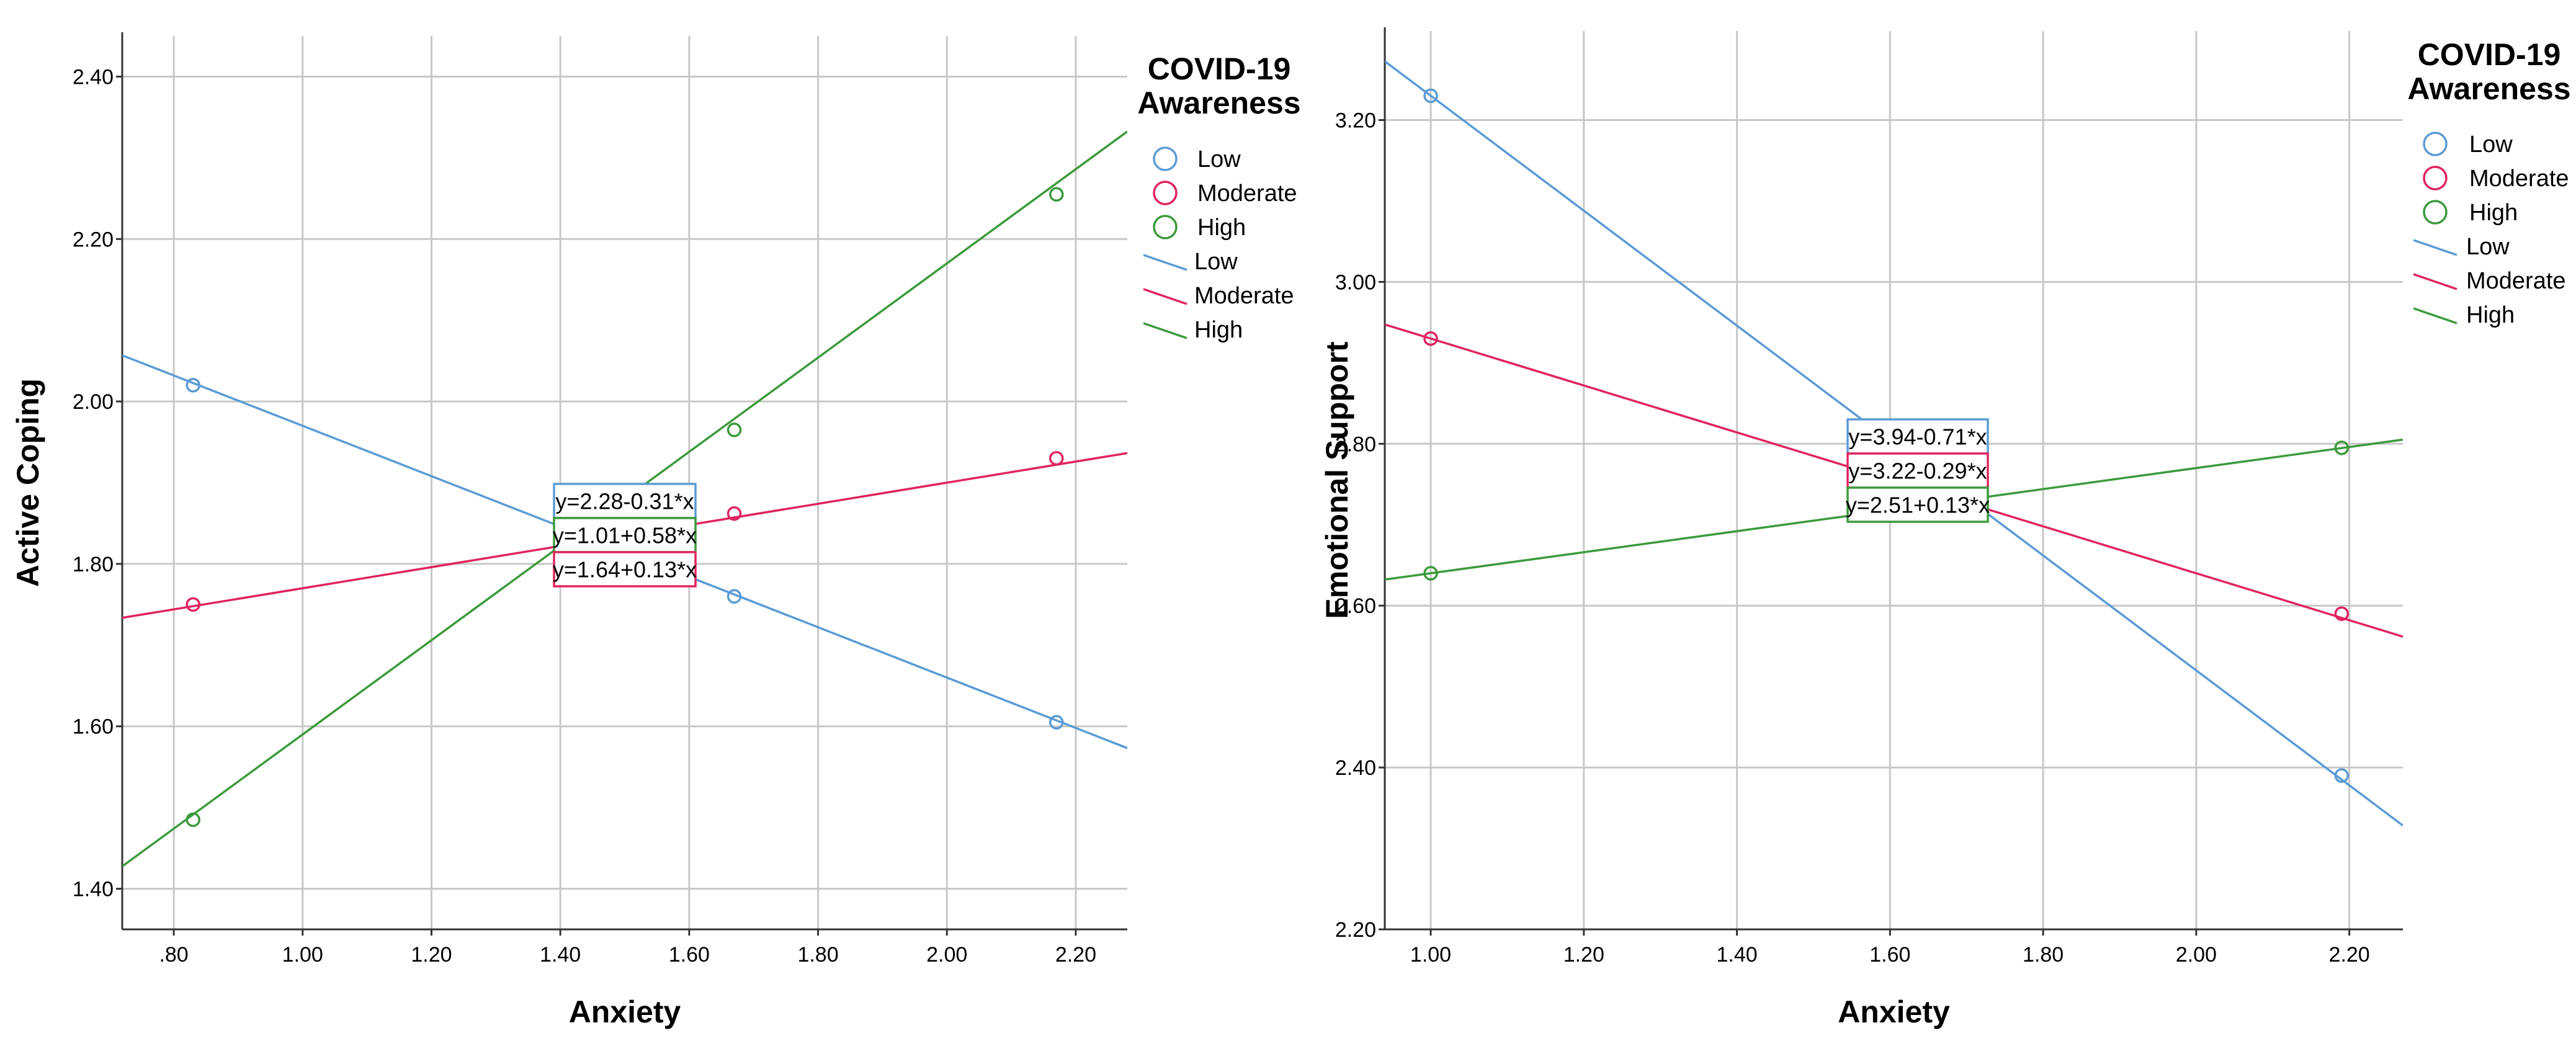 The width and height of the screenshot is (2576, 1046). I want to click on equation-label-high: y=1.01+0.58*x, so click(625, 535).